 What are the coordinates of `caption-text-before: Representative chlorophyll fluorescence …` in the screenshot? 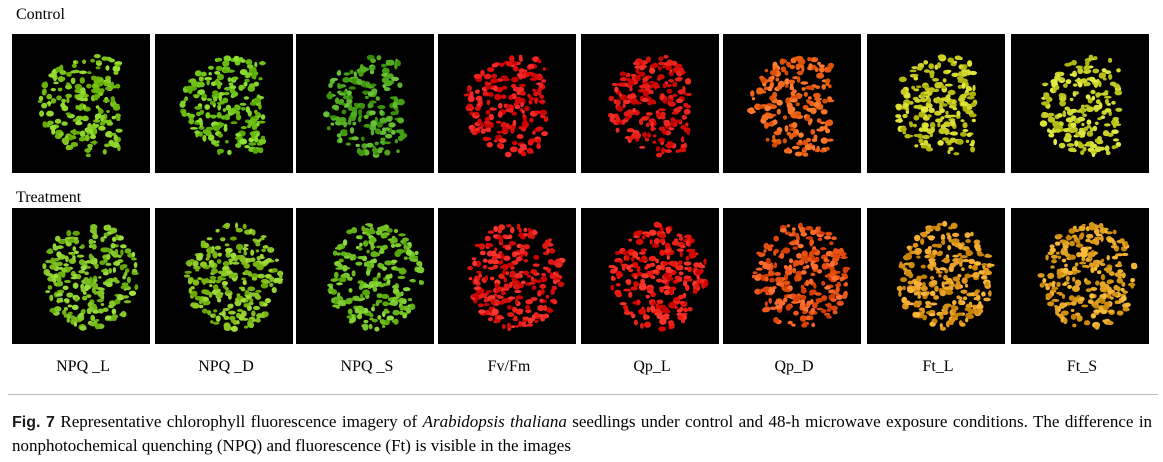 It's located at (239, 421).